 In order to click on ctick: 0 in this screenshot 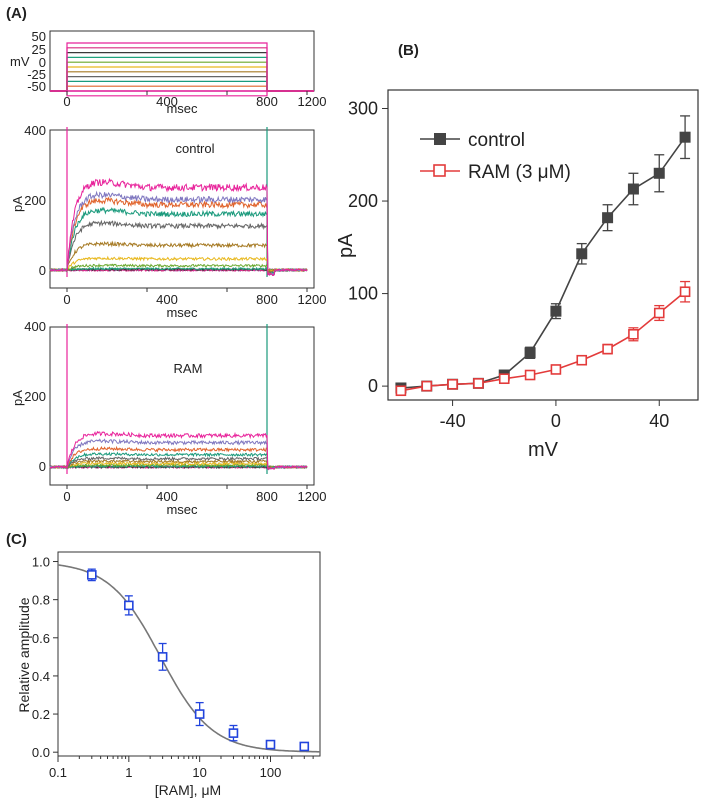, I will do `click(42, 270)`.